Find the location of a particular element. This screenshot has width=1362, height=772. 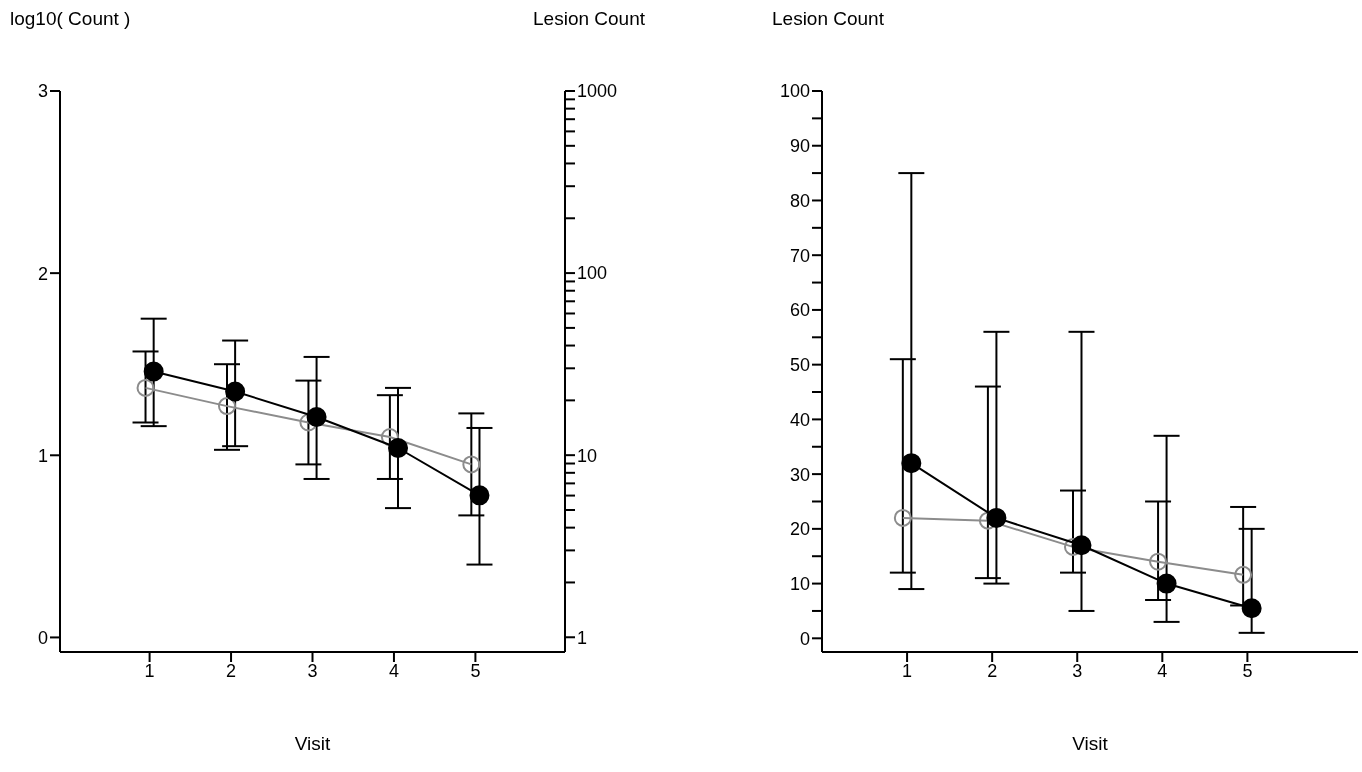

y-tick-label: 60 is located at coordinates (799, 310).